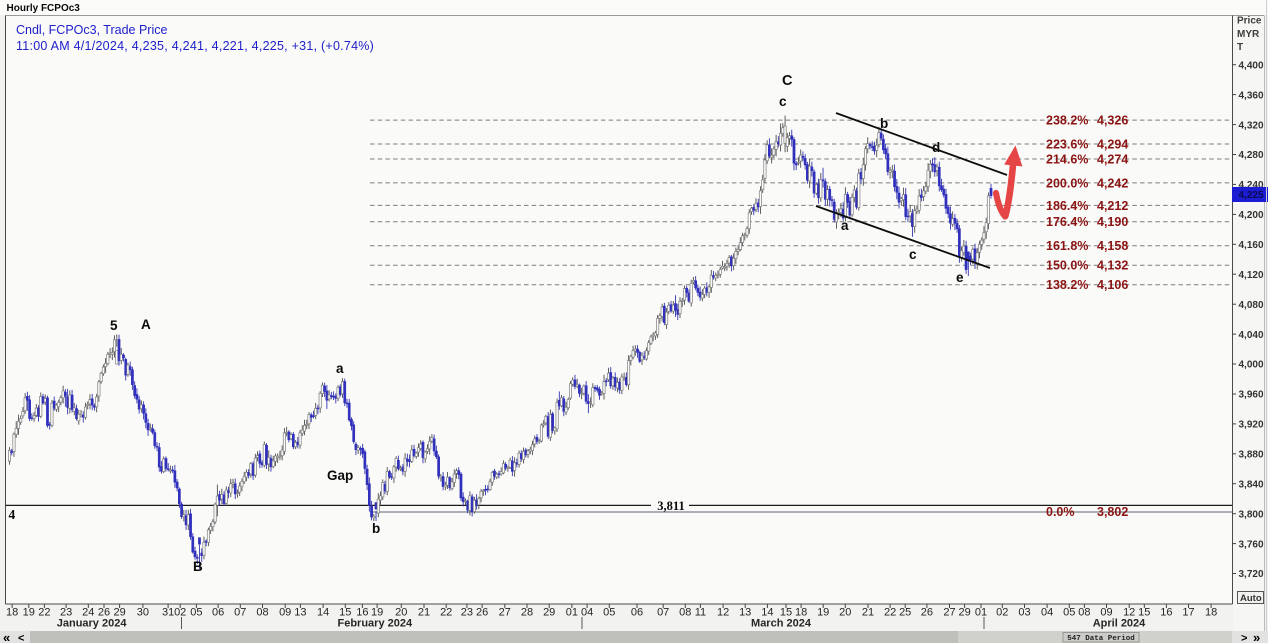 The image size is (1268, 643). Describe the element at coordinates (1251, 245) in the screenshot. I see `svg-text: 4,160` at that location.